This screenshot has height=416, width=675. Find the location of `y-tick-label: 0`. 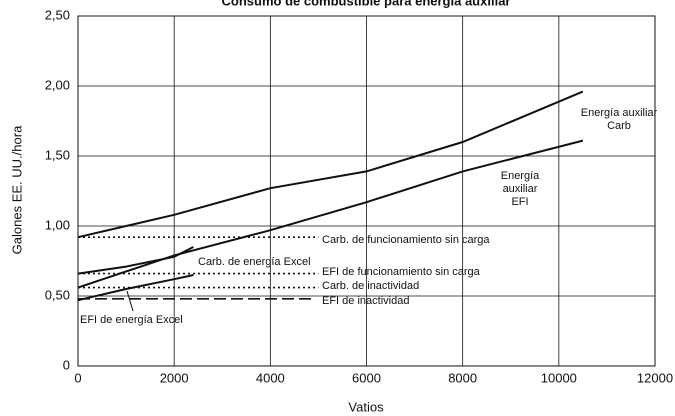

y-tick-label: 0 is located at coordinates (66, 364).